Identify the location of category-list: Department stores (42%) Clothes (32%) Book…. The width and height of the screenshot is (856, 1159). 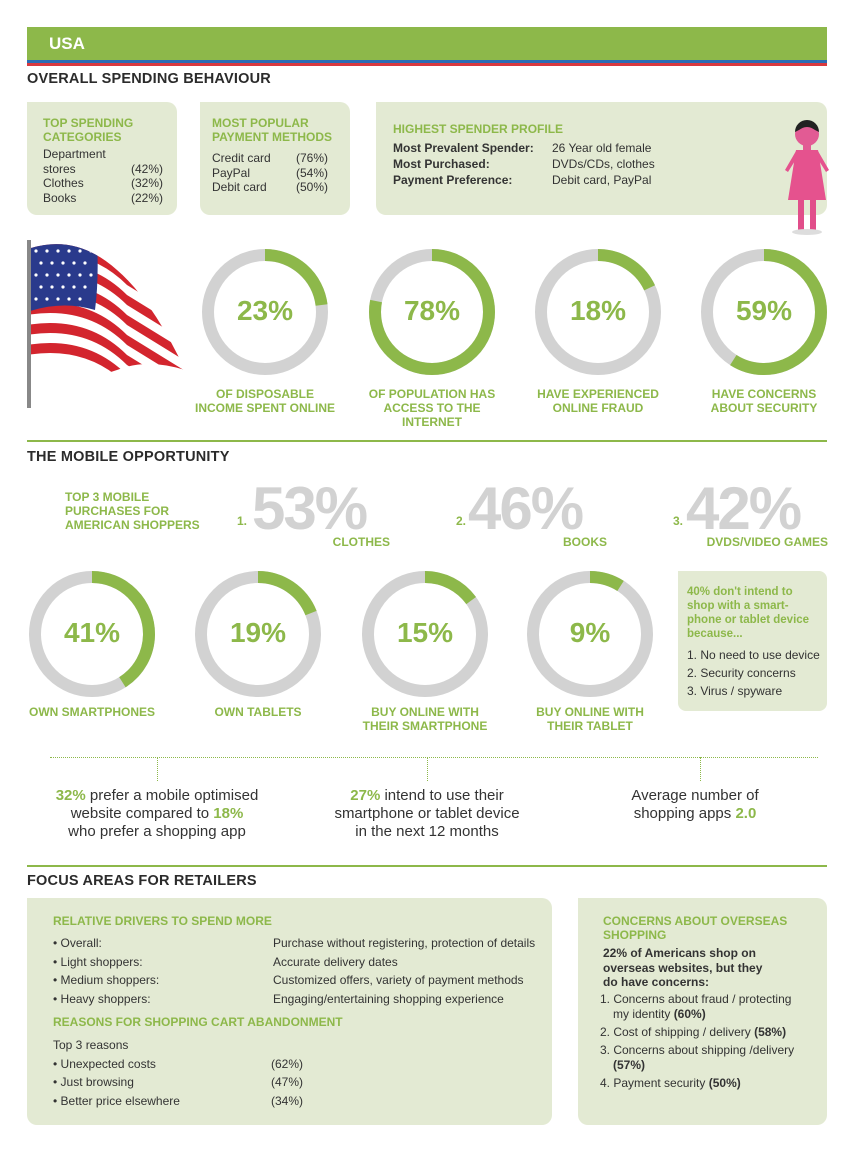
(103, 176).